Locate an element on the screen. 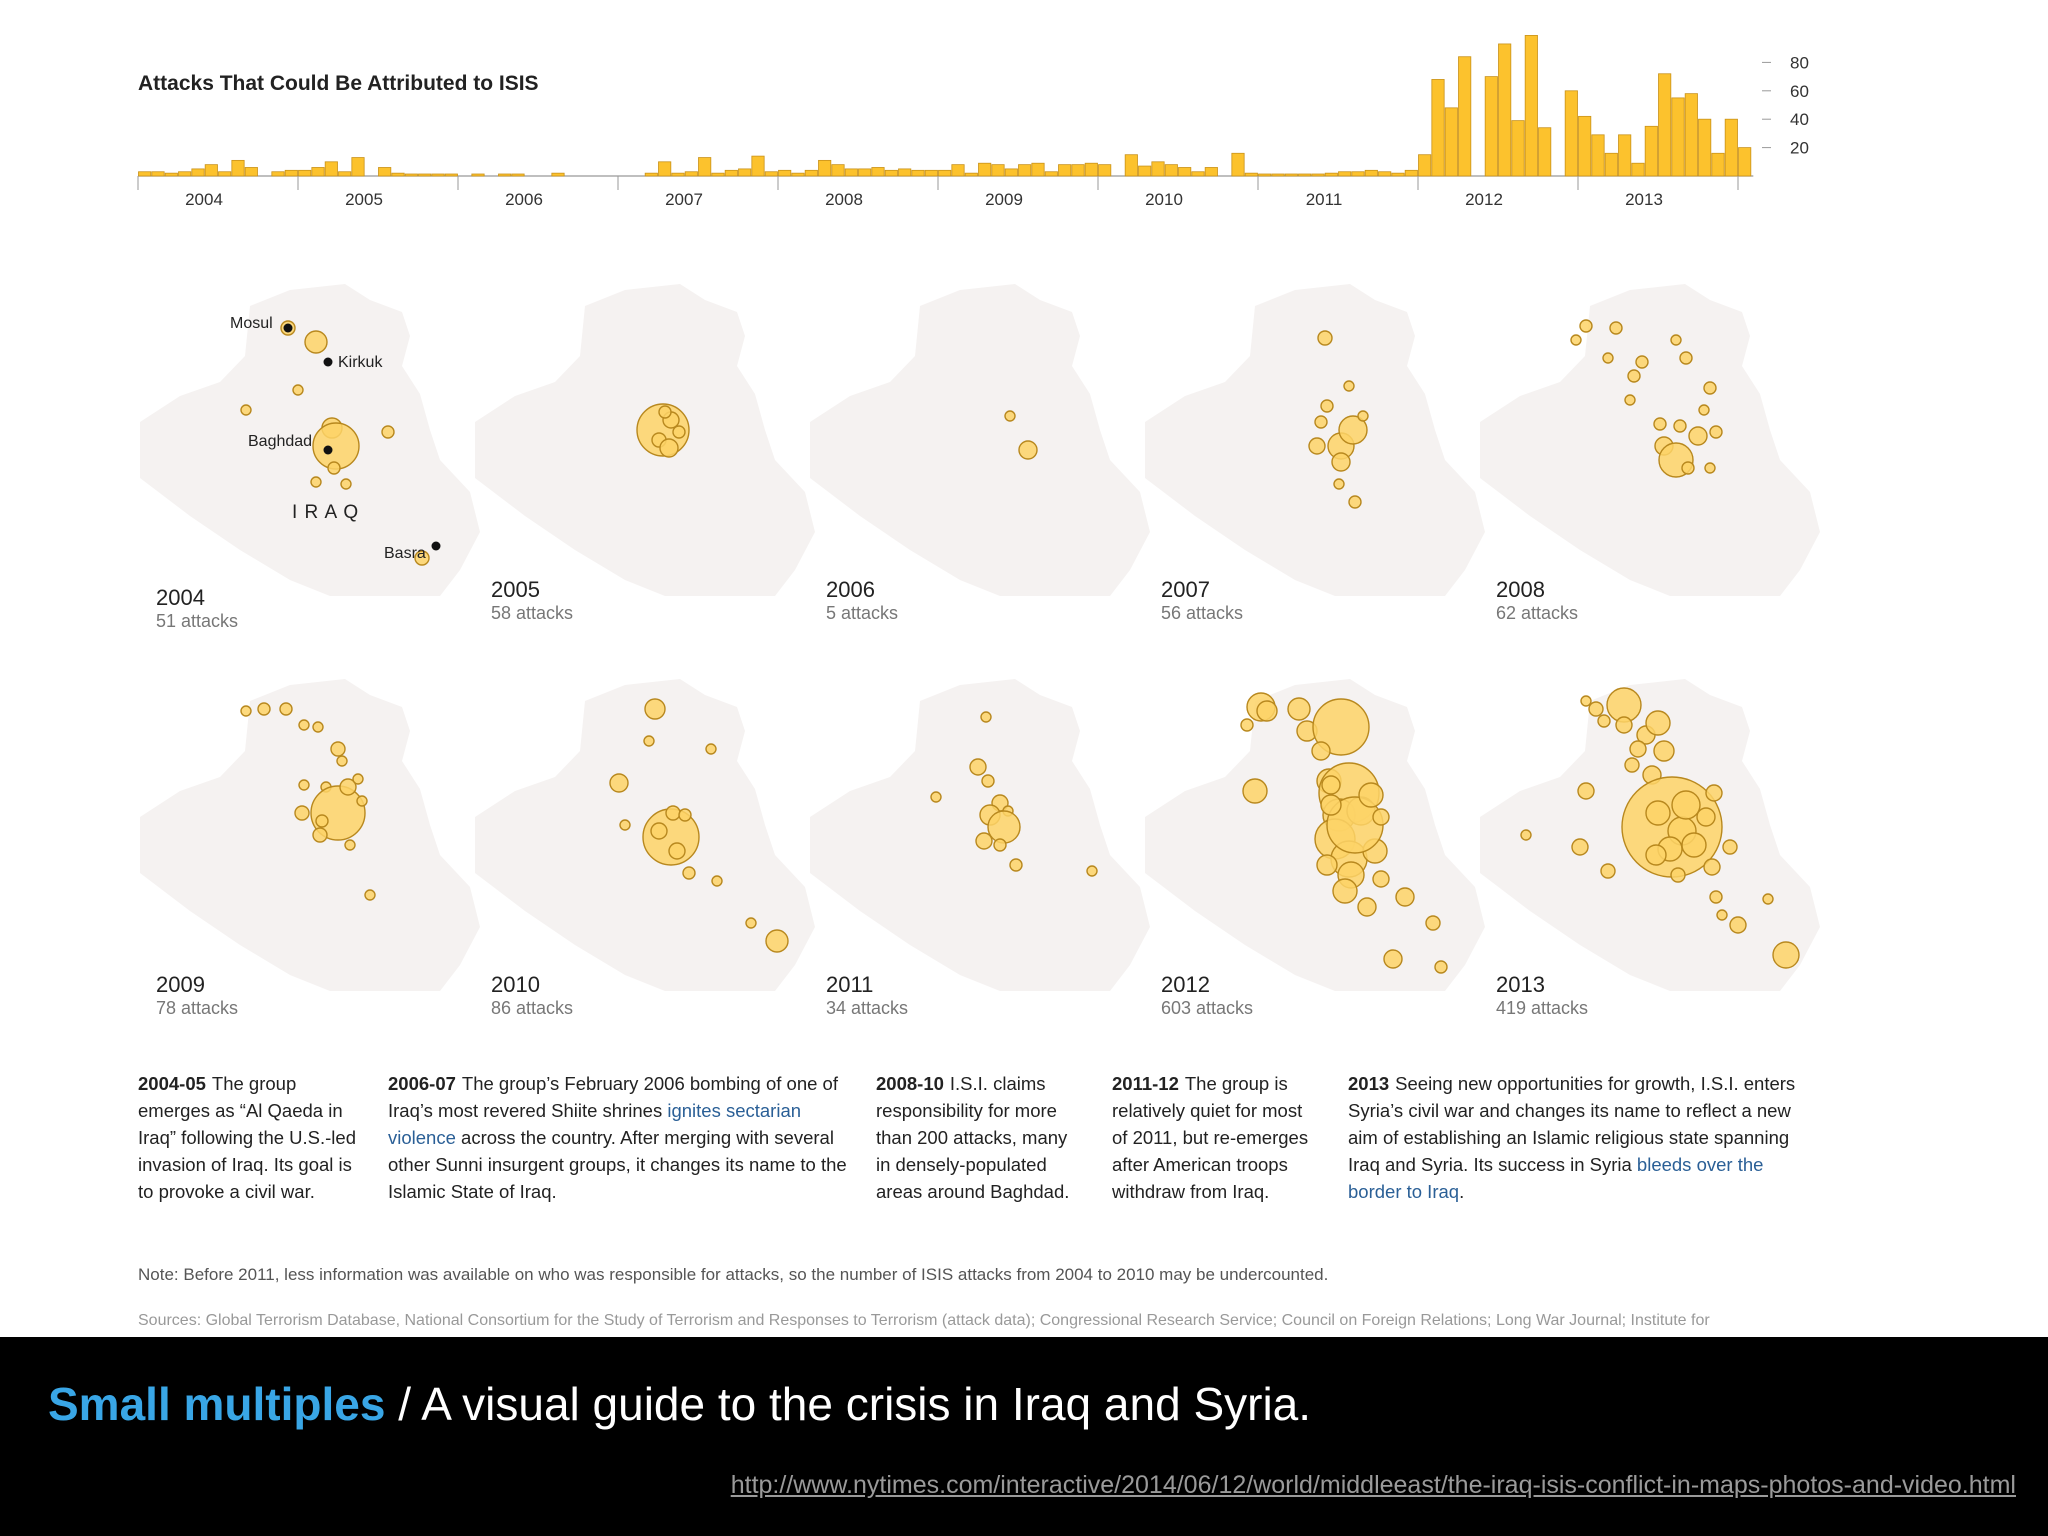 The height and width of the screenshot is (1536, 2048). map-label-2011: 2011 34 attacks is located at coordinates (867, 996).